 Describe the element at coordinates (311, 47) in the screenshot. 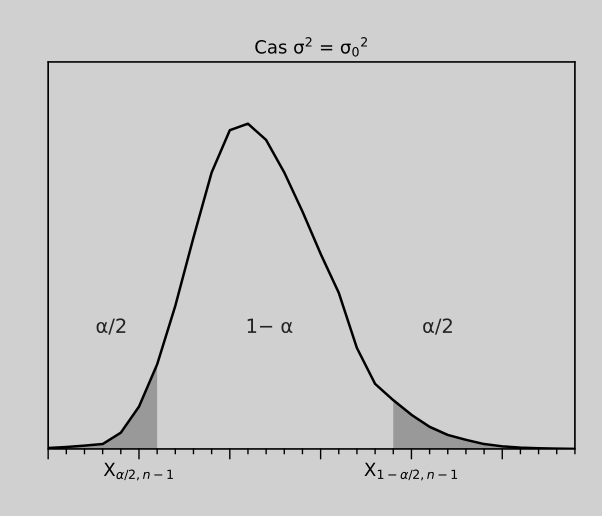

I see `chart-title: Cas σ$^{2}$ = σ$_{0}$$^{2}$` at that location.